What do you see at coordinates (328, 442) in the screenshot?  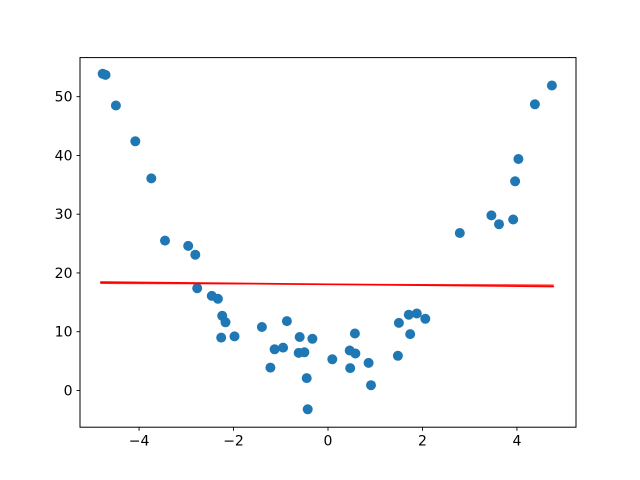 I see `x-tick-label: 0` at bounding box center [328, 442].